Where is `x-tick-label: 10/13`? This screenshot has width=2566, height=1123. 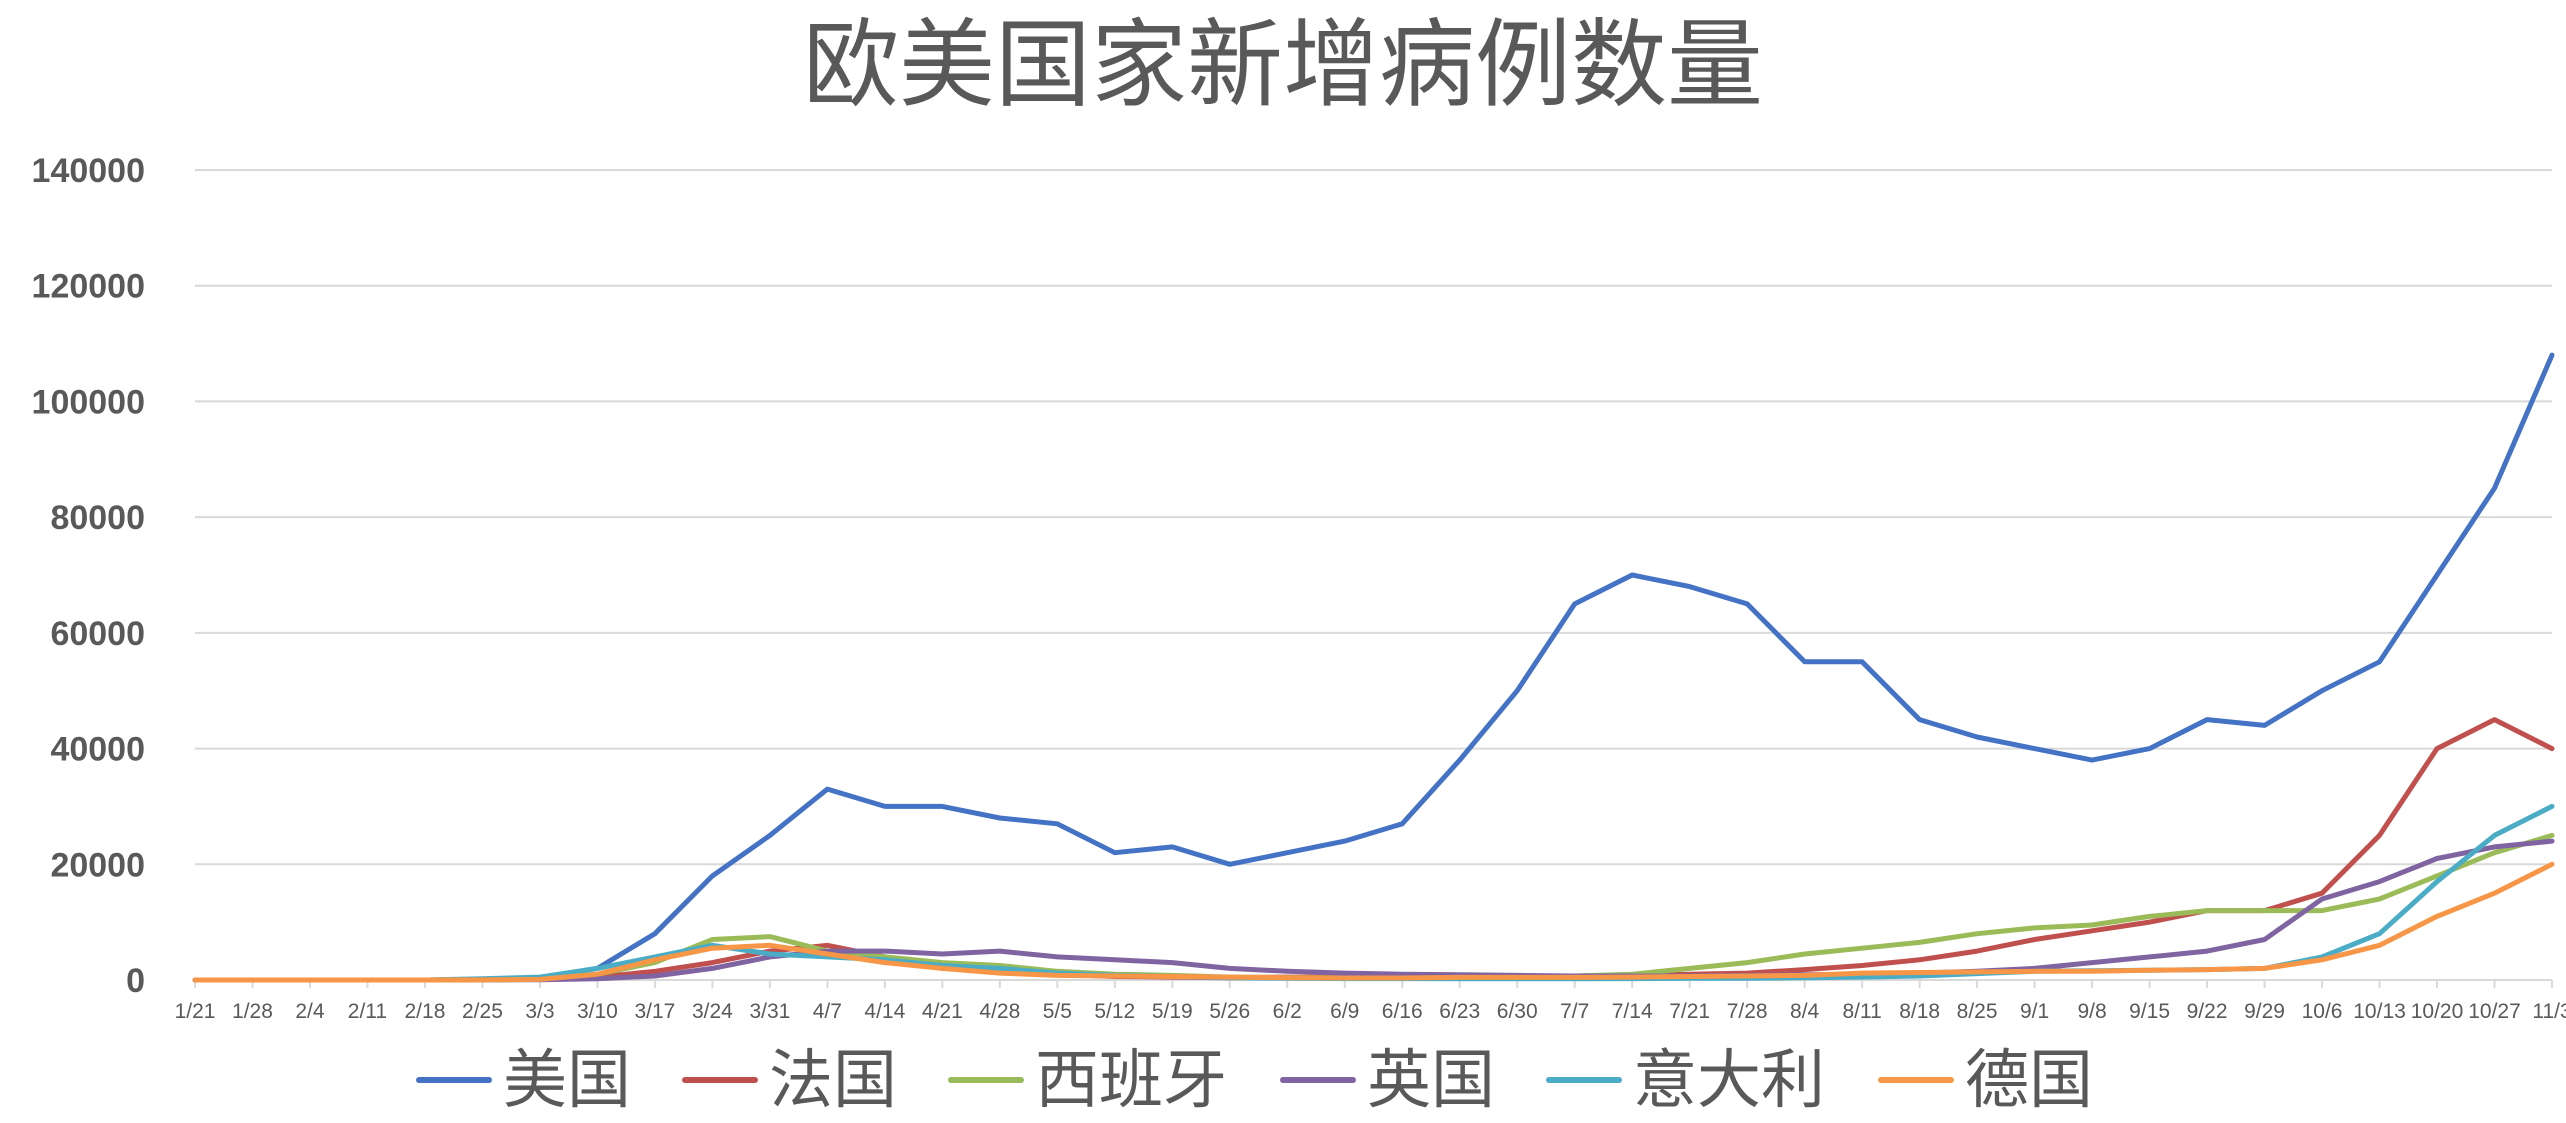
x-tick-label: 10/13 is located at coordinates (2379, 1011).